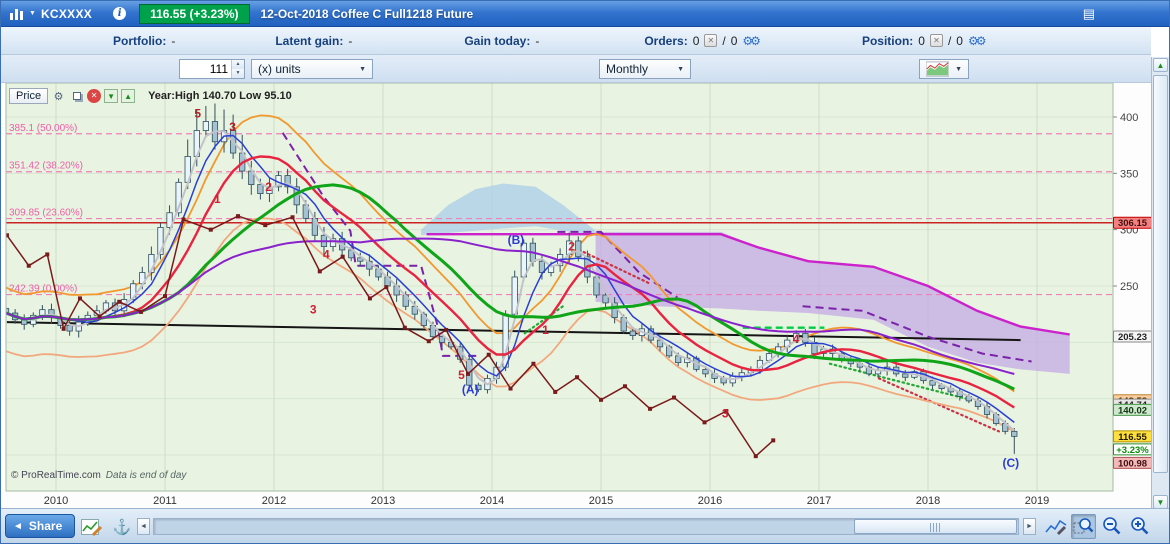 The image size is (1170, 544). Describe the element at coordinates (470, 390) in the screenshot. I see `svg-text: (A)` at that location.